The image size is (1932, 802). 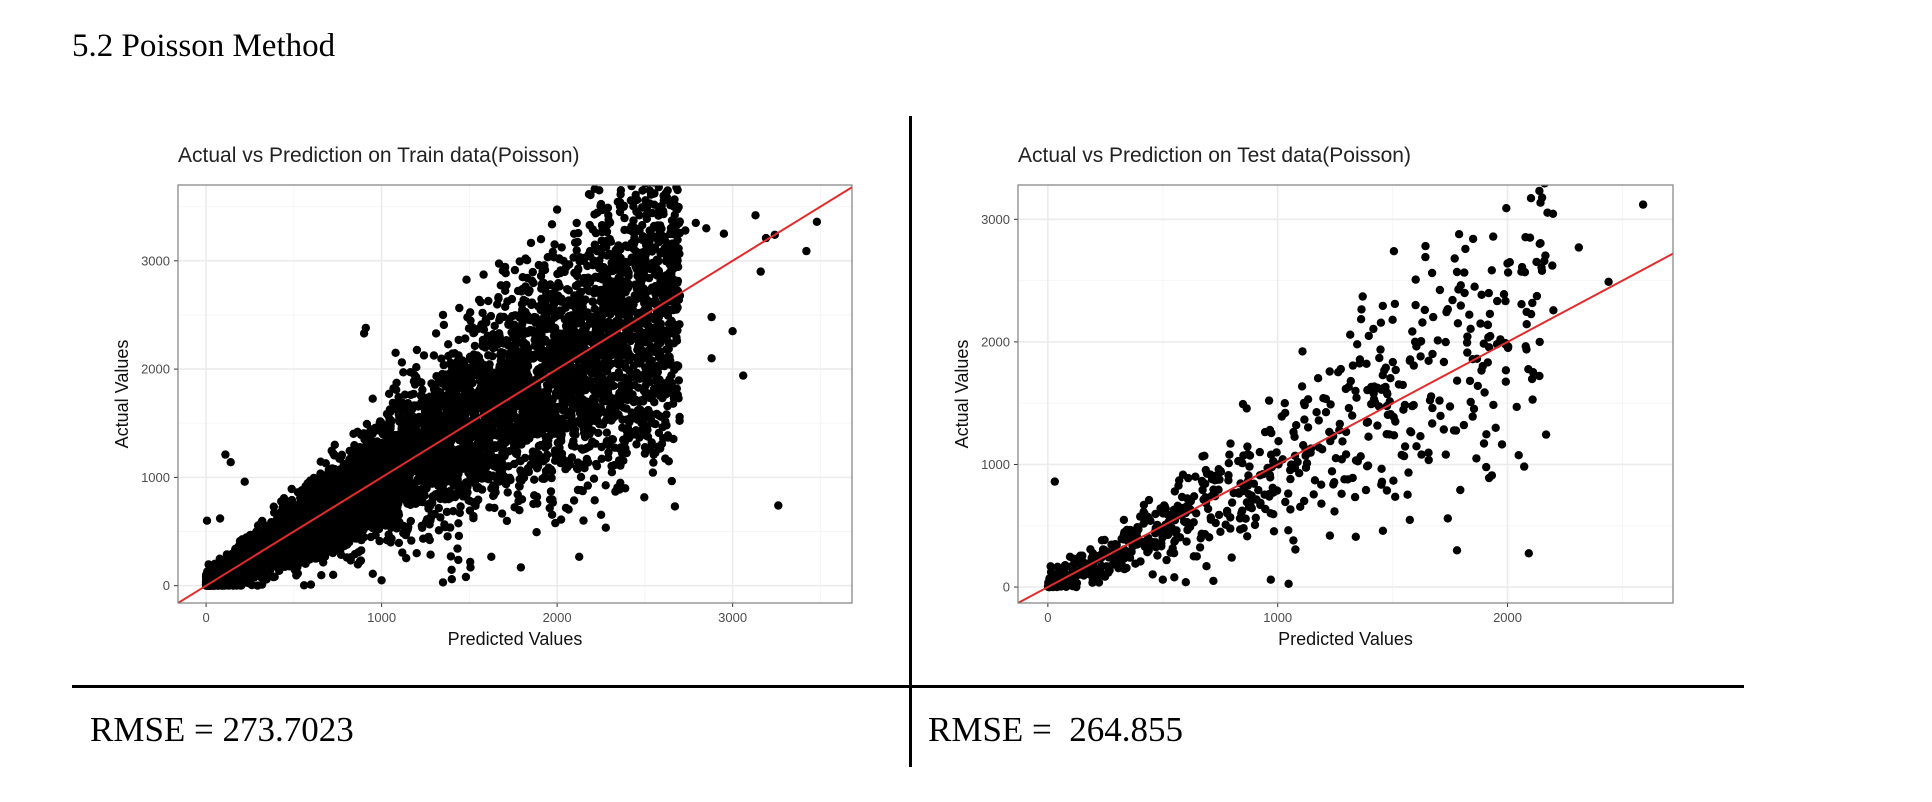 What do you see at coordinates (381, 617) in the screenshot?
I see `x-tick-label: 1000` at bounding box center [381, 617].